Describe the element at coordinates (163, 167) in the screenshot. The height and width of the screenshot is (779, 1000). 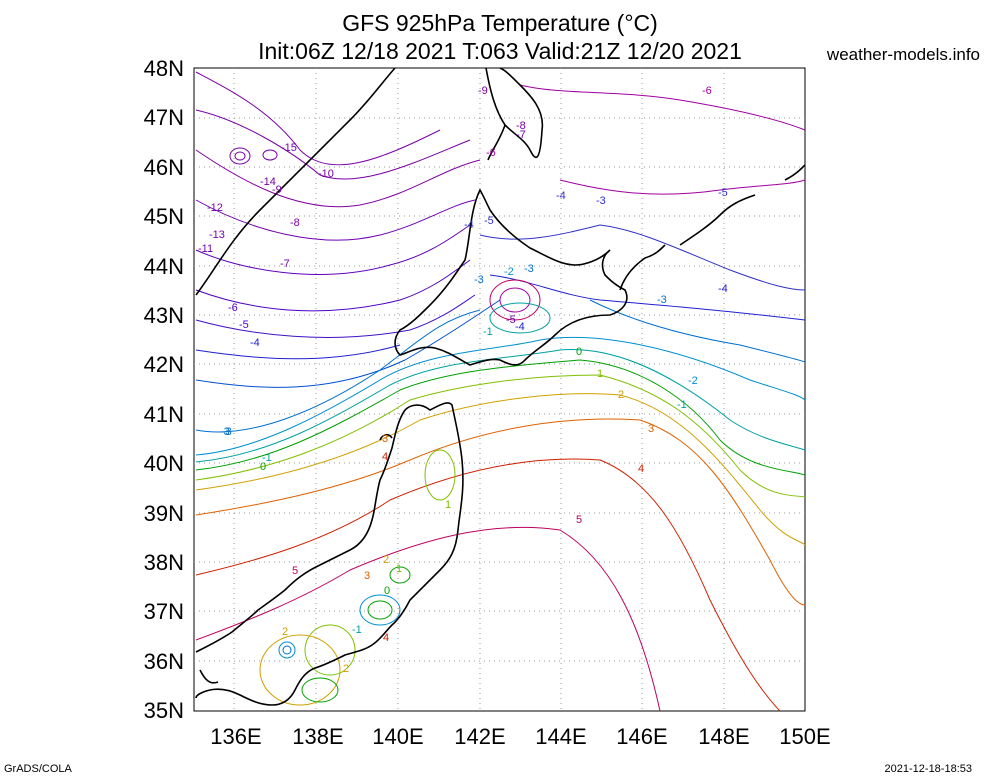
I see `lat-label: 46N` at that location.